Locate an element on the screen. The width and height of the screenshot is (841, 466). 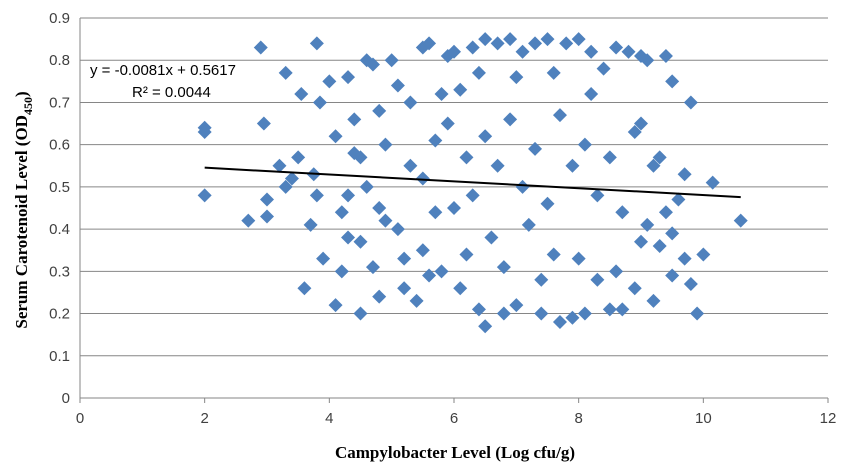
trendline is located at coordinates (472, 182).